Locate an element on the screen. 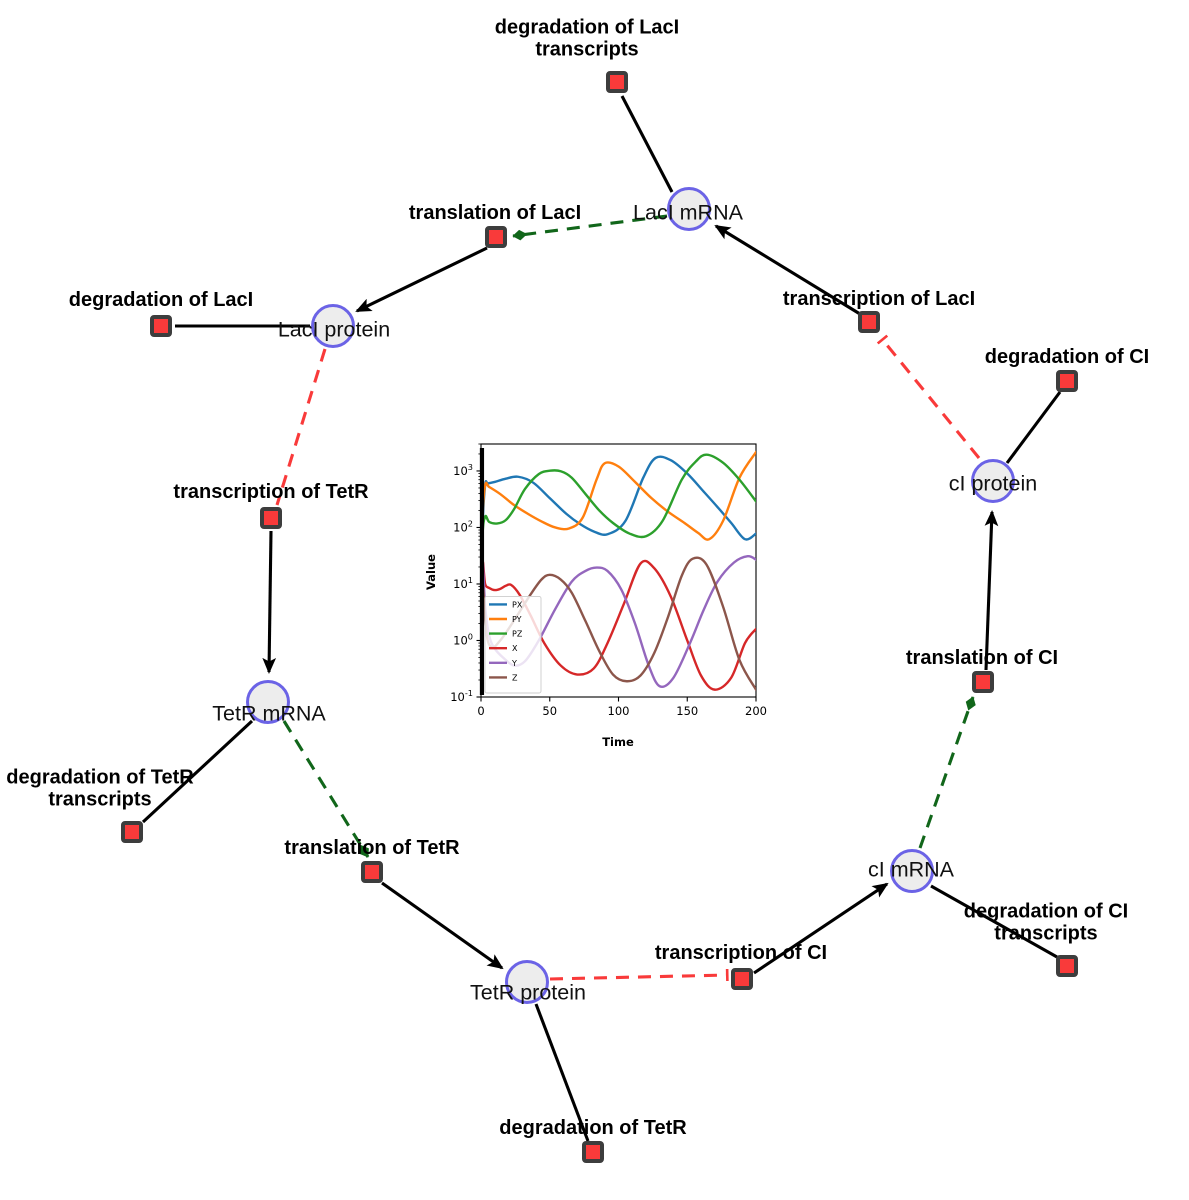 This screenshot has height=1200, width=1189. reaction-label-translation-laci: translation of LacI is located at coordinates (495, 212).